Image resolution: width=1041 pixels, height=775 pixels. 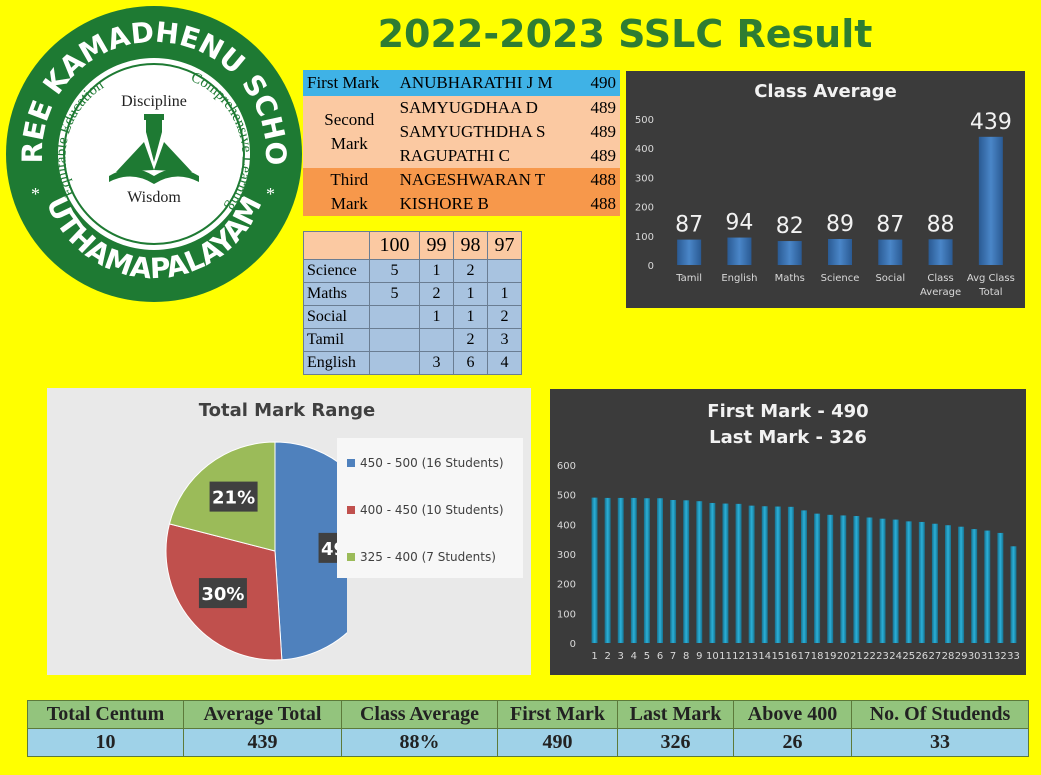 I want to click on x-tick-label: 6, so click(x=660, y=656).